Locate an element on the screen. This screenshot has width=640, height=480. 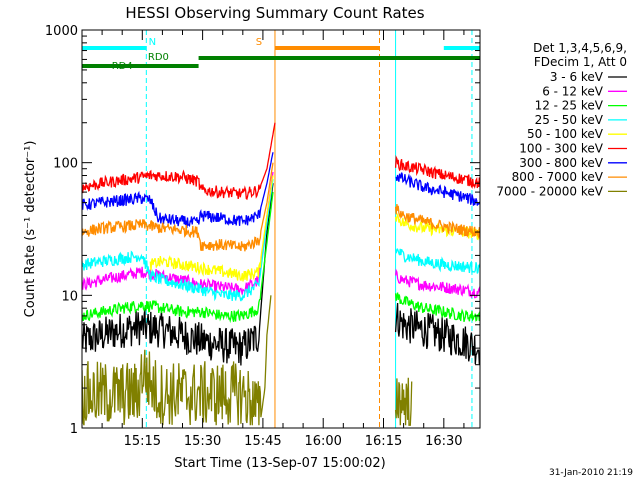
x-tick-label-3: 15:45 is located at coordinates (262, 441).